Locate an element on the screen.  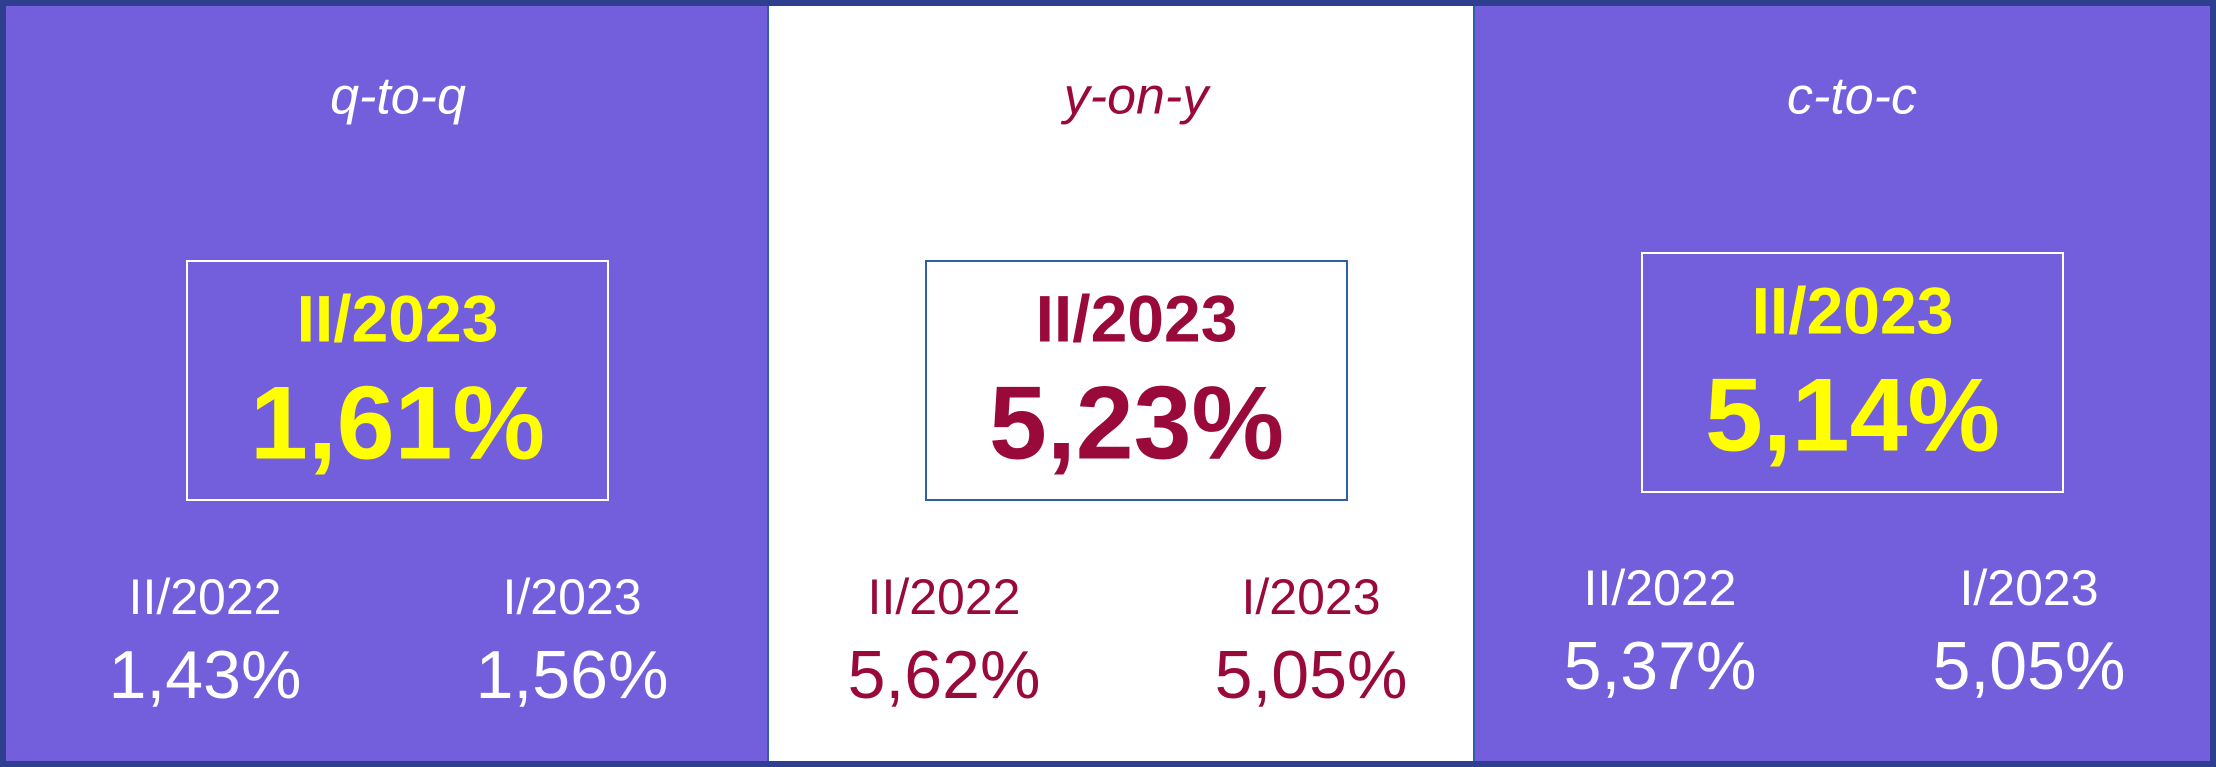
main-value: 5,23% is located at coordinates (1136, 423).